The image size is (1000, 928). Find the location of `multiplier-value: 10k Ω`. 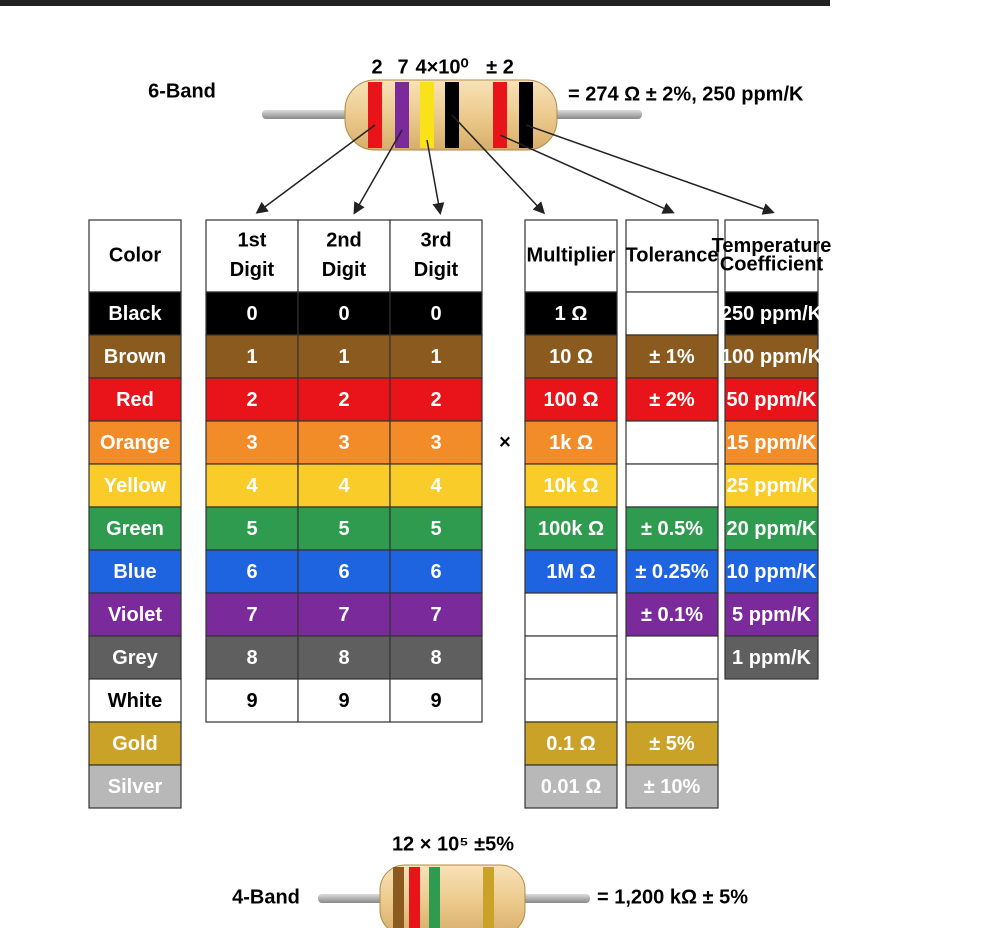

multiplier-value: 10k Ω is located at coordinates (571, 486).